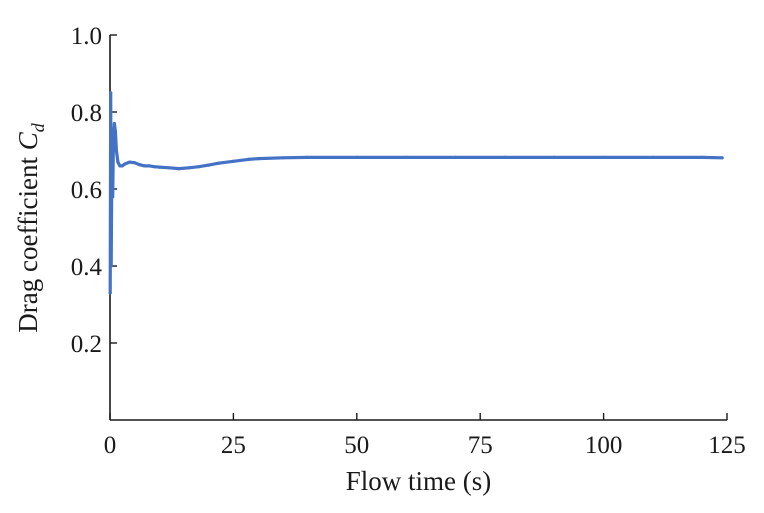  I want to click on y-axis-title-symbol: C, so click(28, 140).